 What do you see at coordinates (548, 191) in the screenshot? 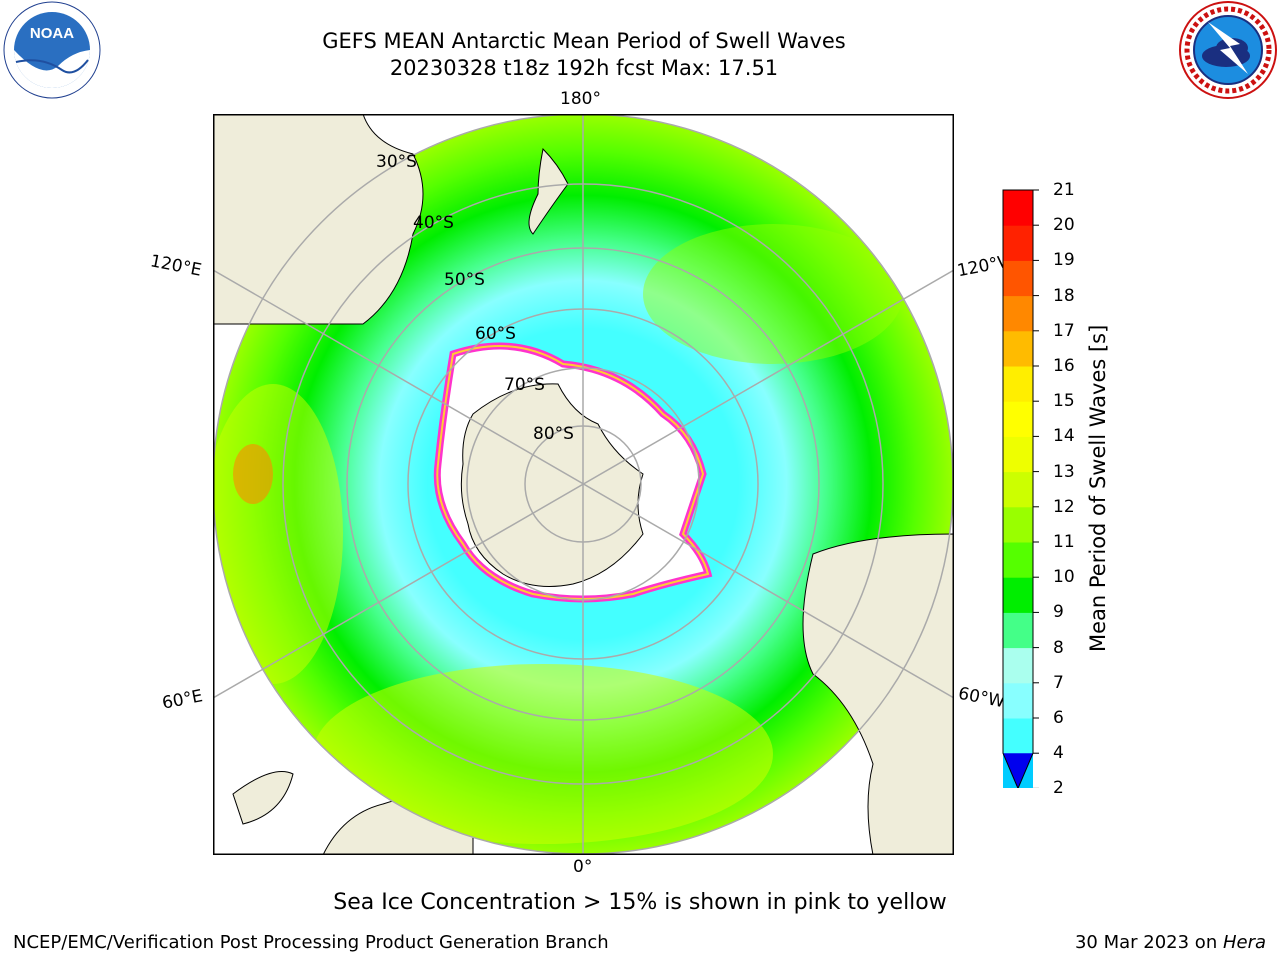
I see `new-zealand-land` at bounding box center [548, 191].